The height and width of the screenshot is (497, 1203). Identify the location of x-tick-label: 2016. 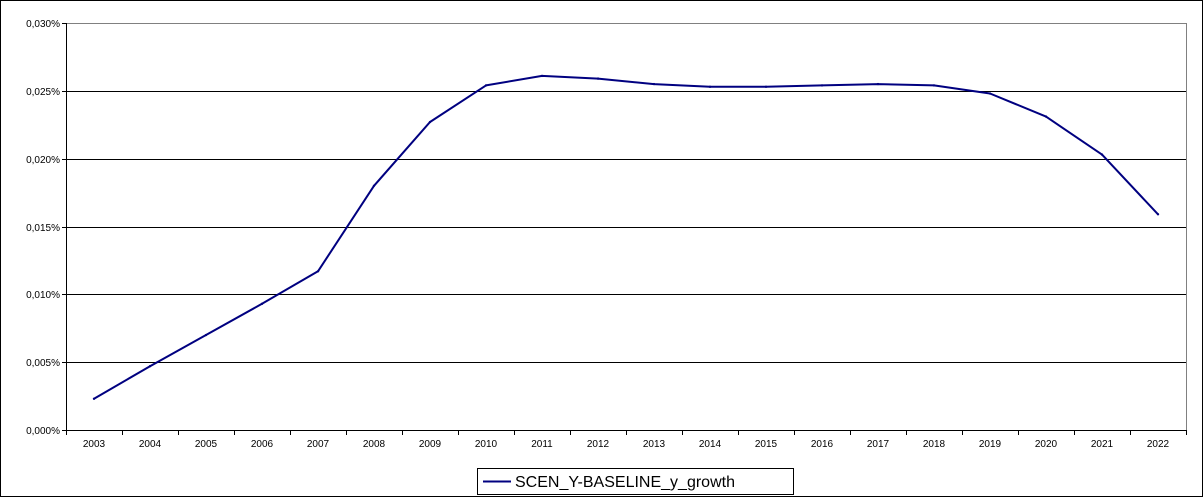
(822, 444).